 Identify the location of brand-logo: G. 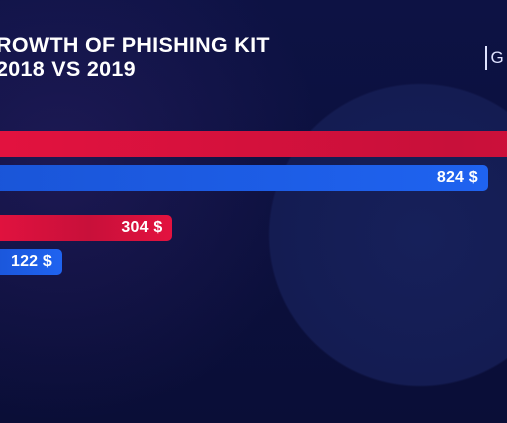
(494, 58).